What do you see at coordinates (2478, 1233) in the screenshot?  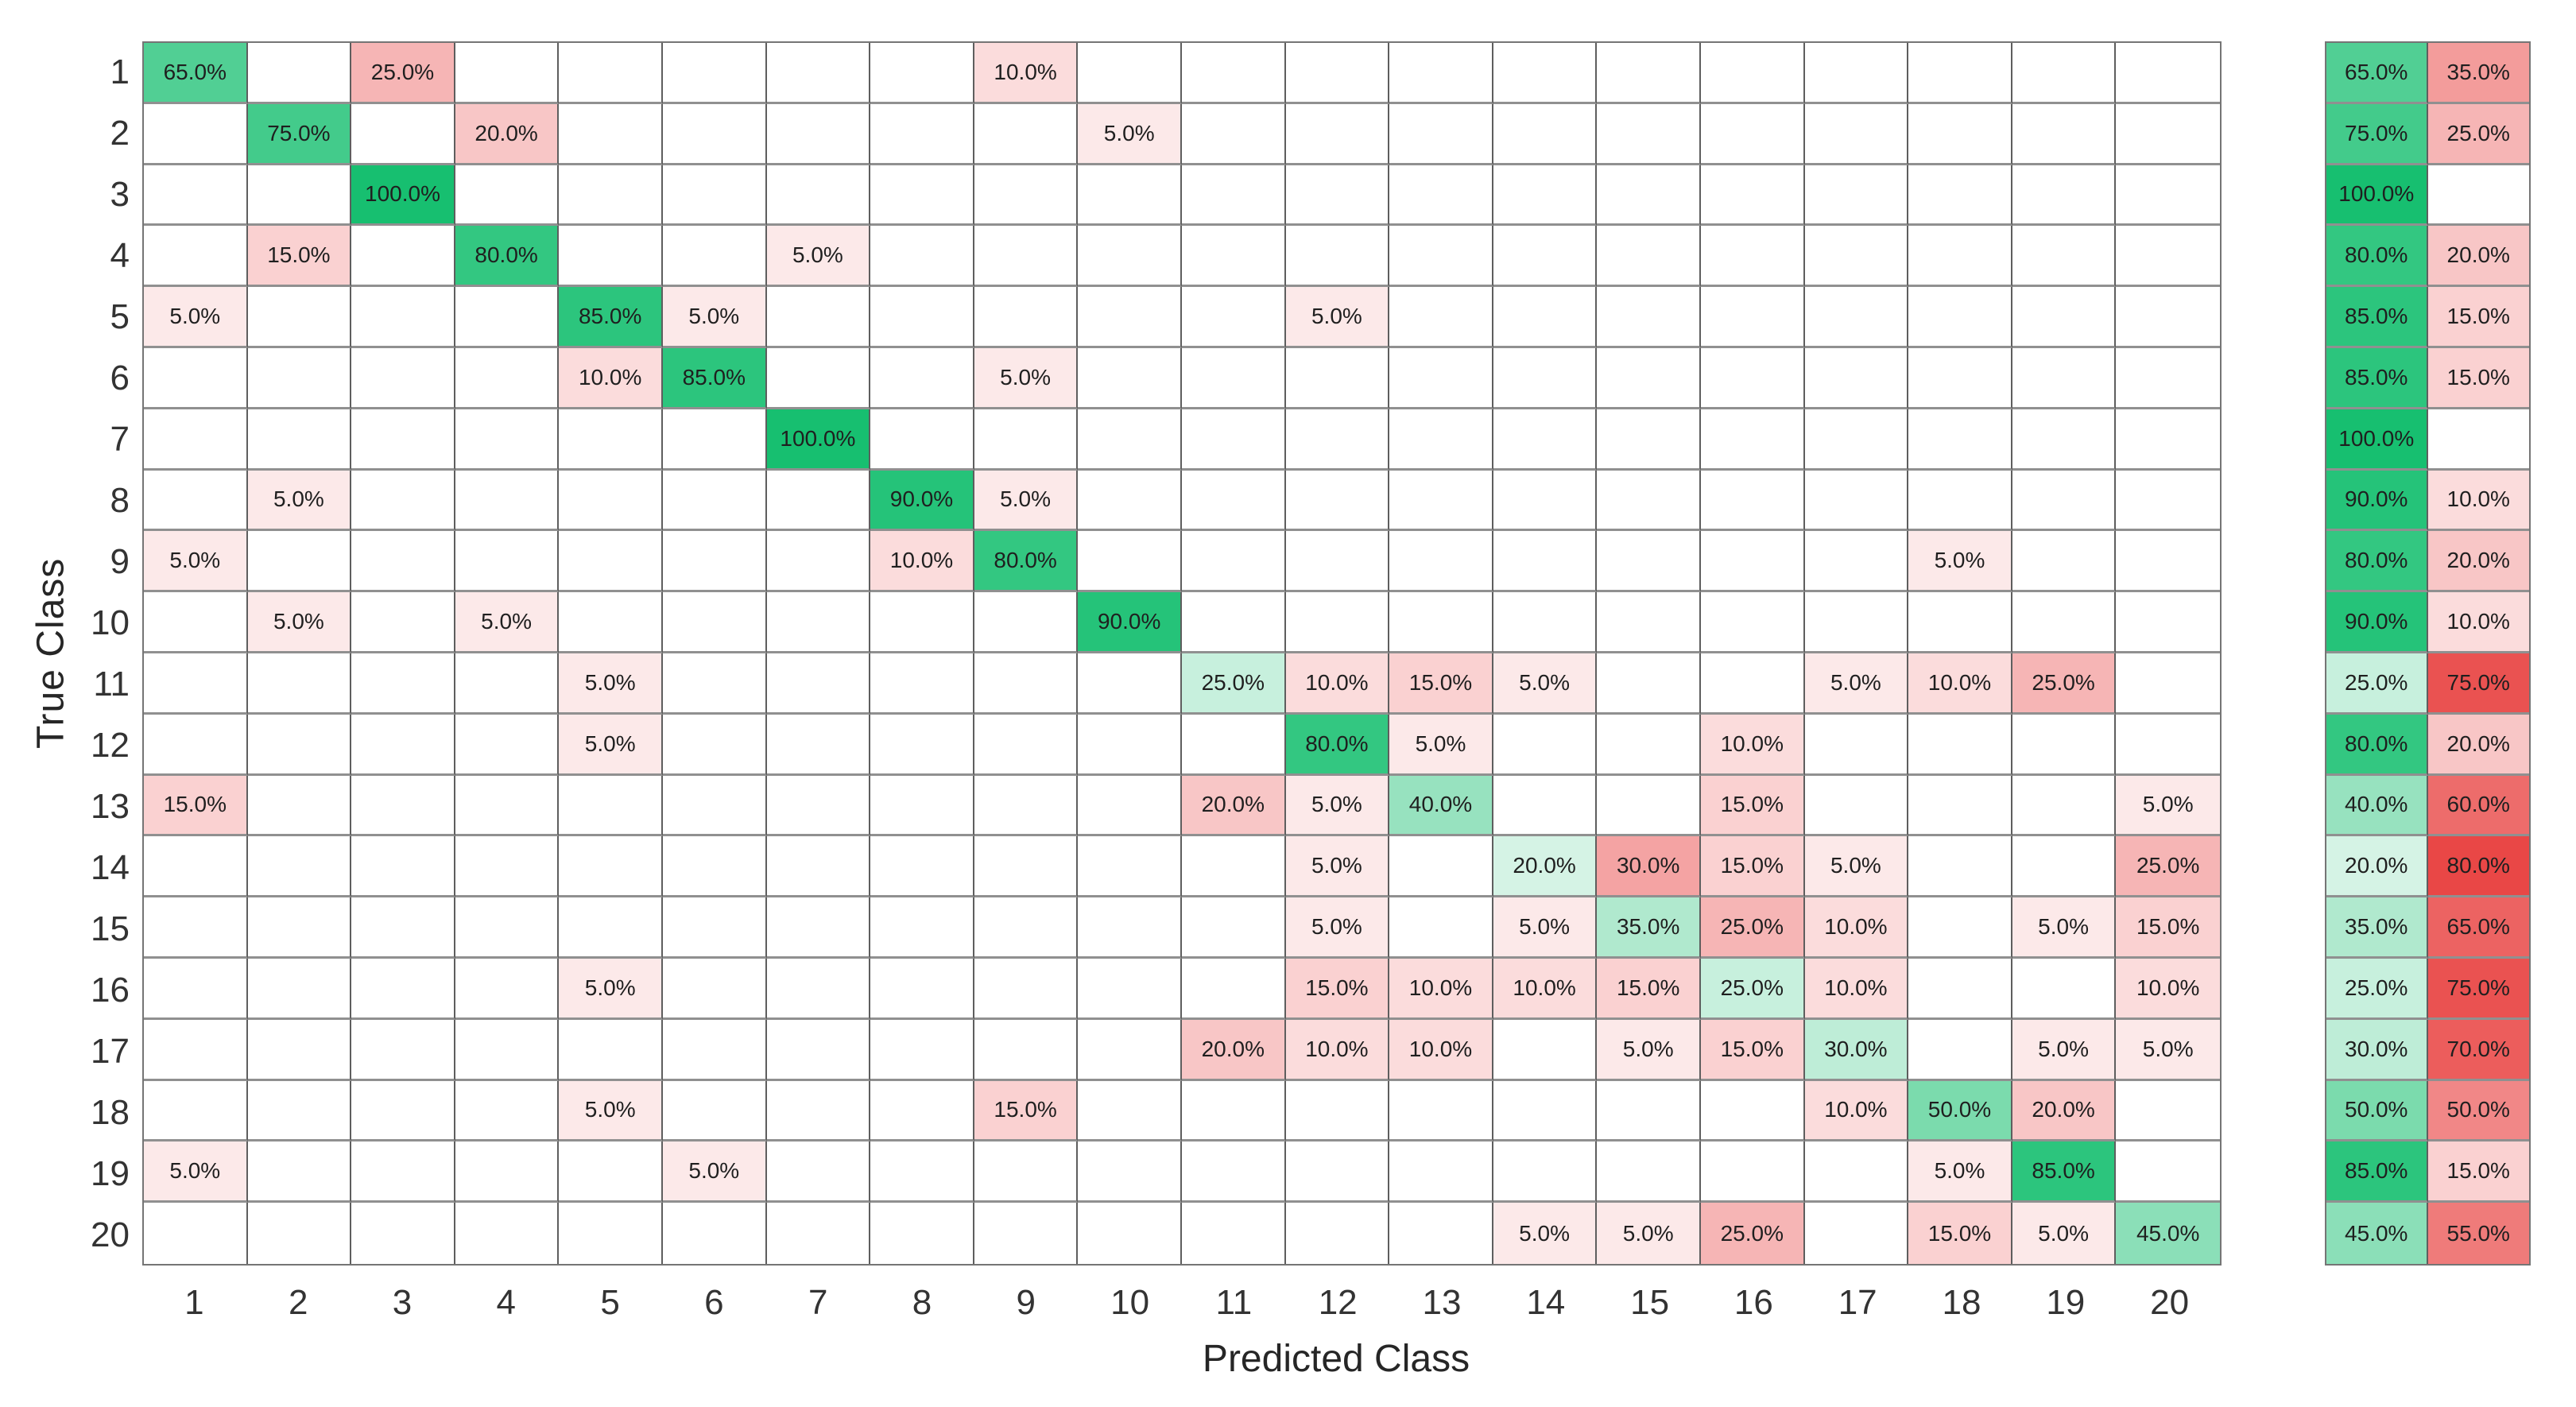 I see `summary-incorrect-cell: 55.0%` at bounding box center [2478, 1233].